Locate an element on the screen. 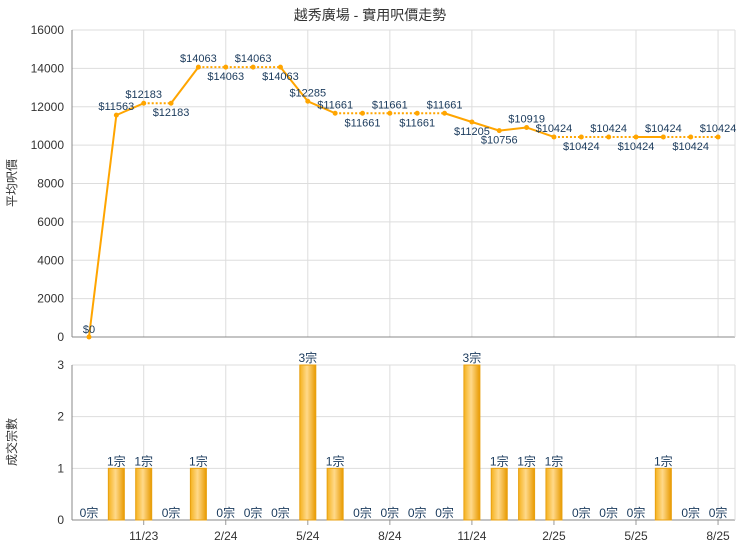  price-axis-label: 平均呎價 is located at coordinates (12, 183).